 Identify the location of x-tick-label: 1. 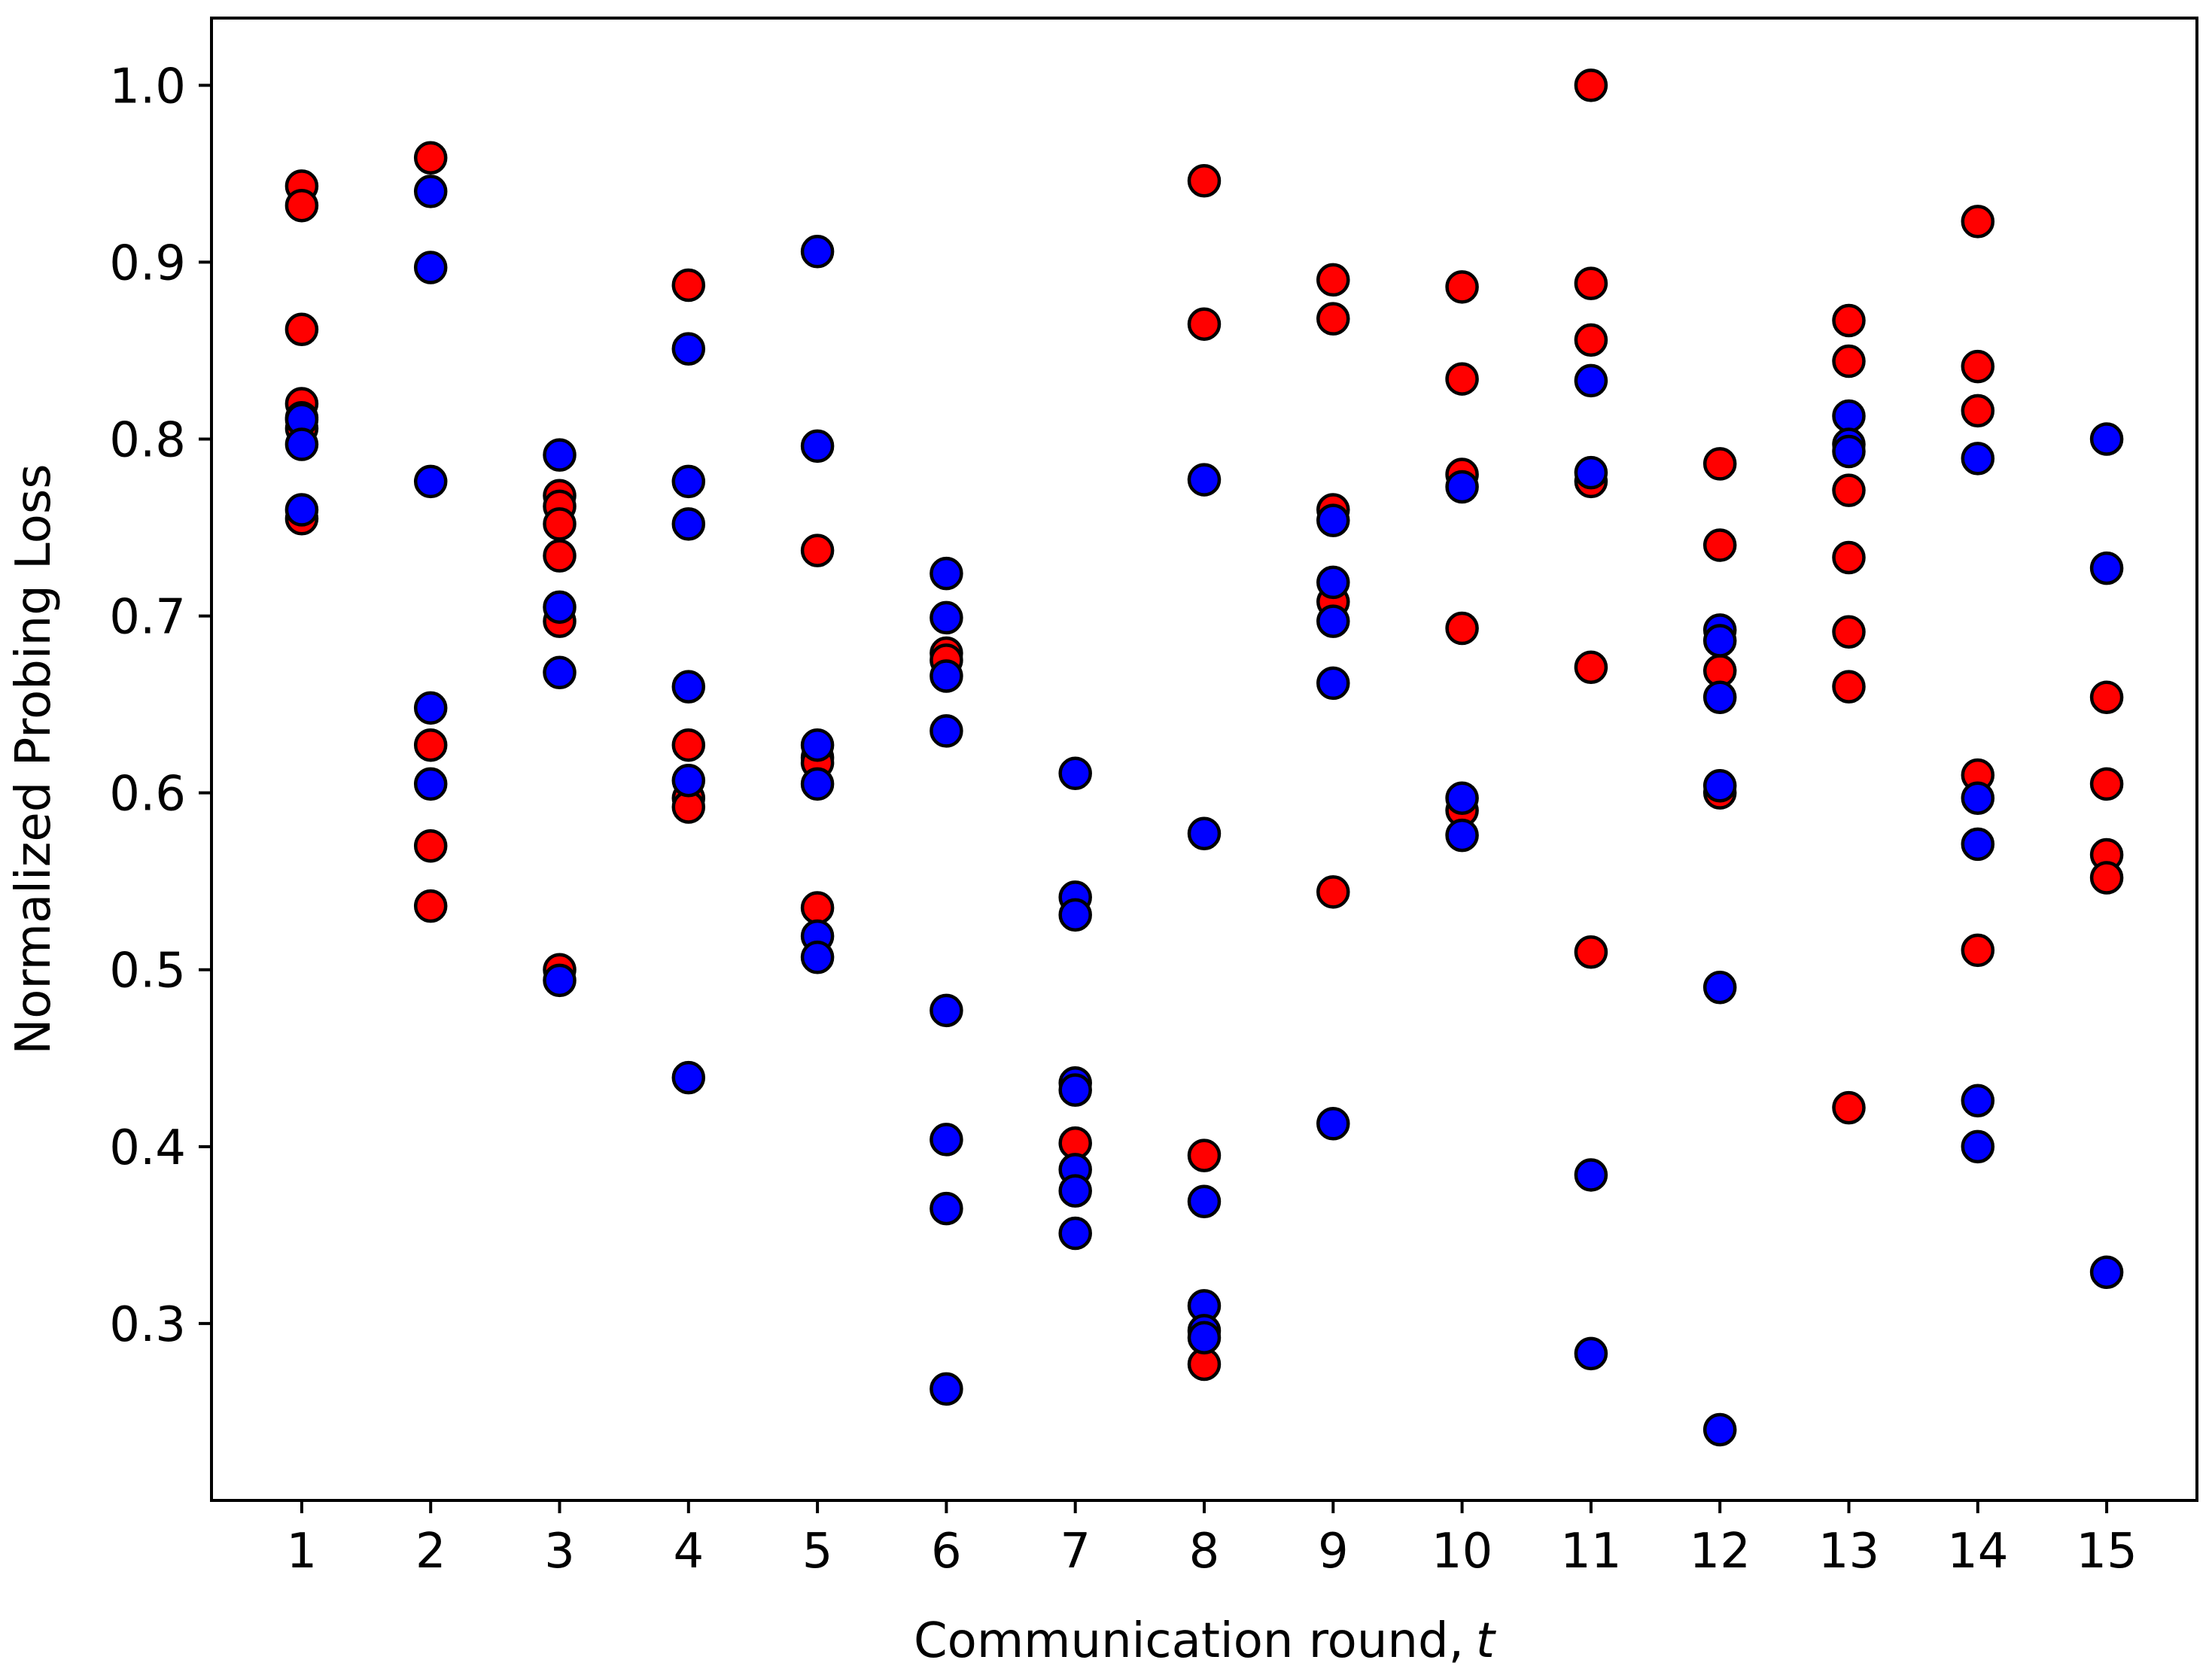
(302, 1551).